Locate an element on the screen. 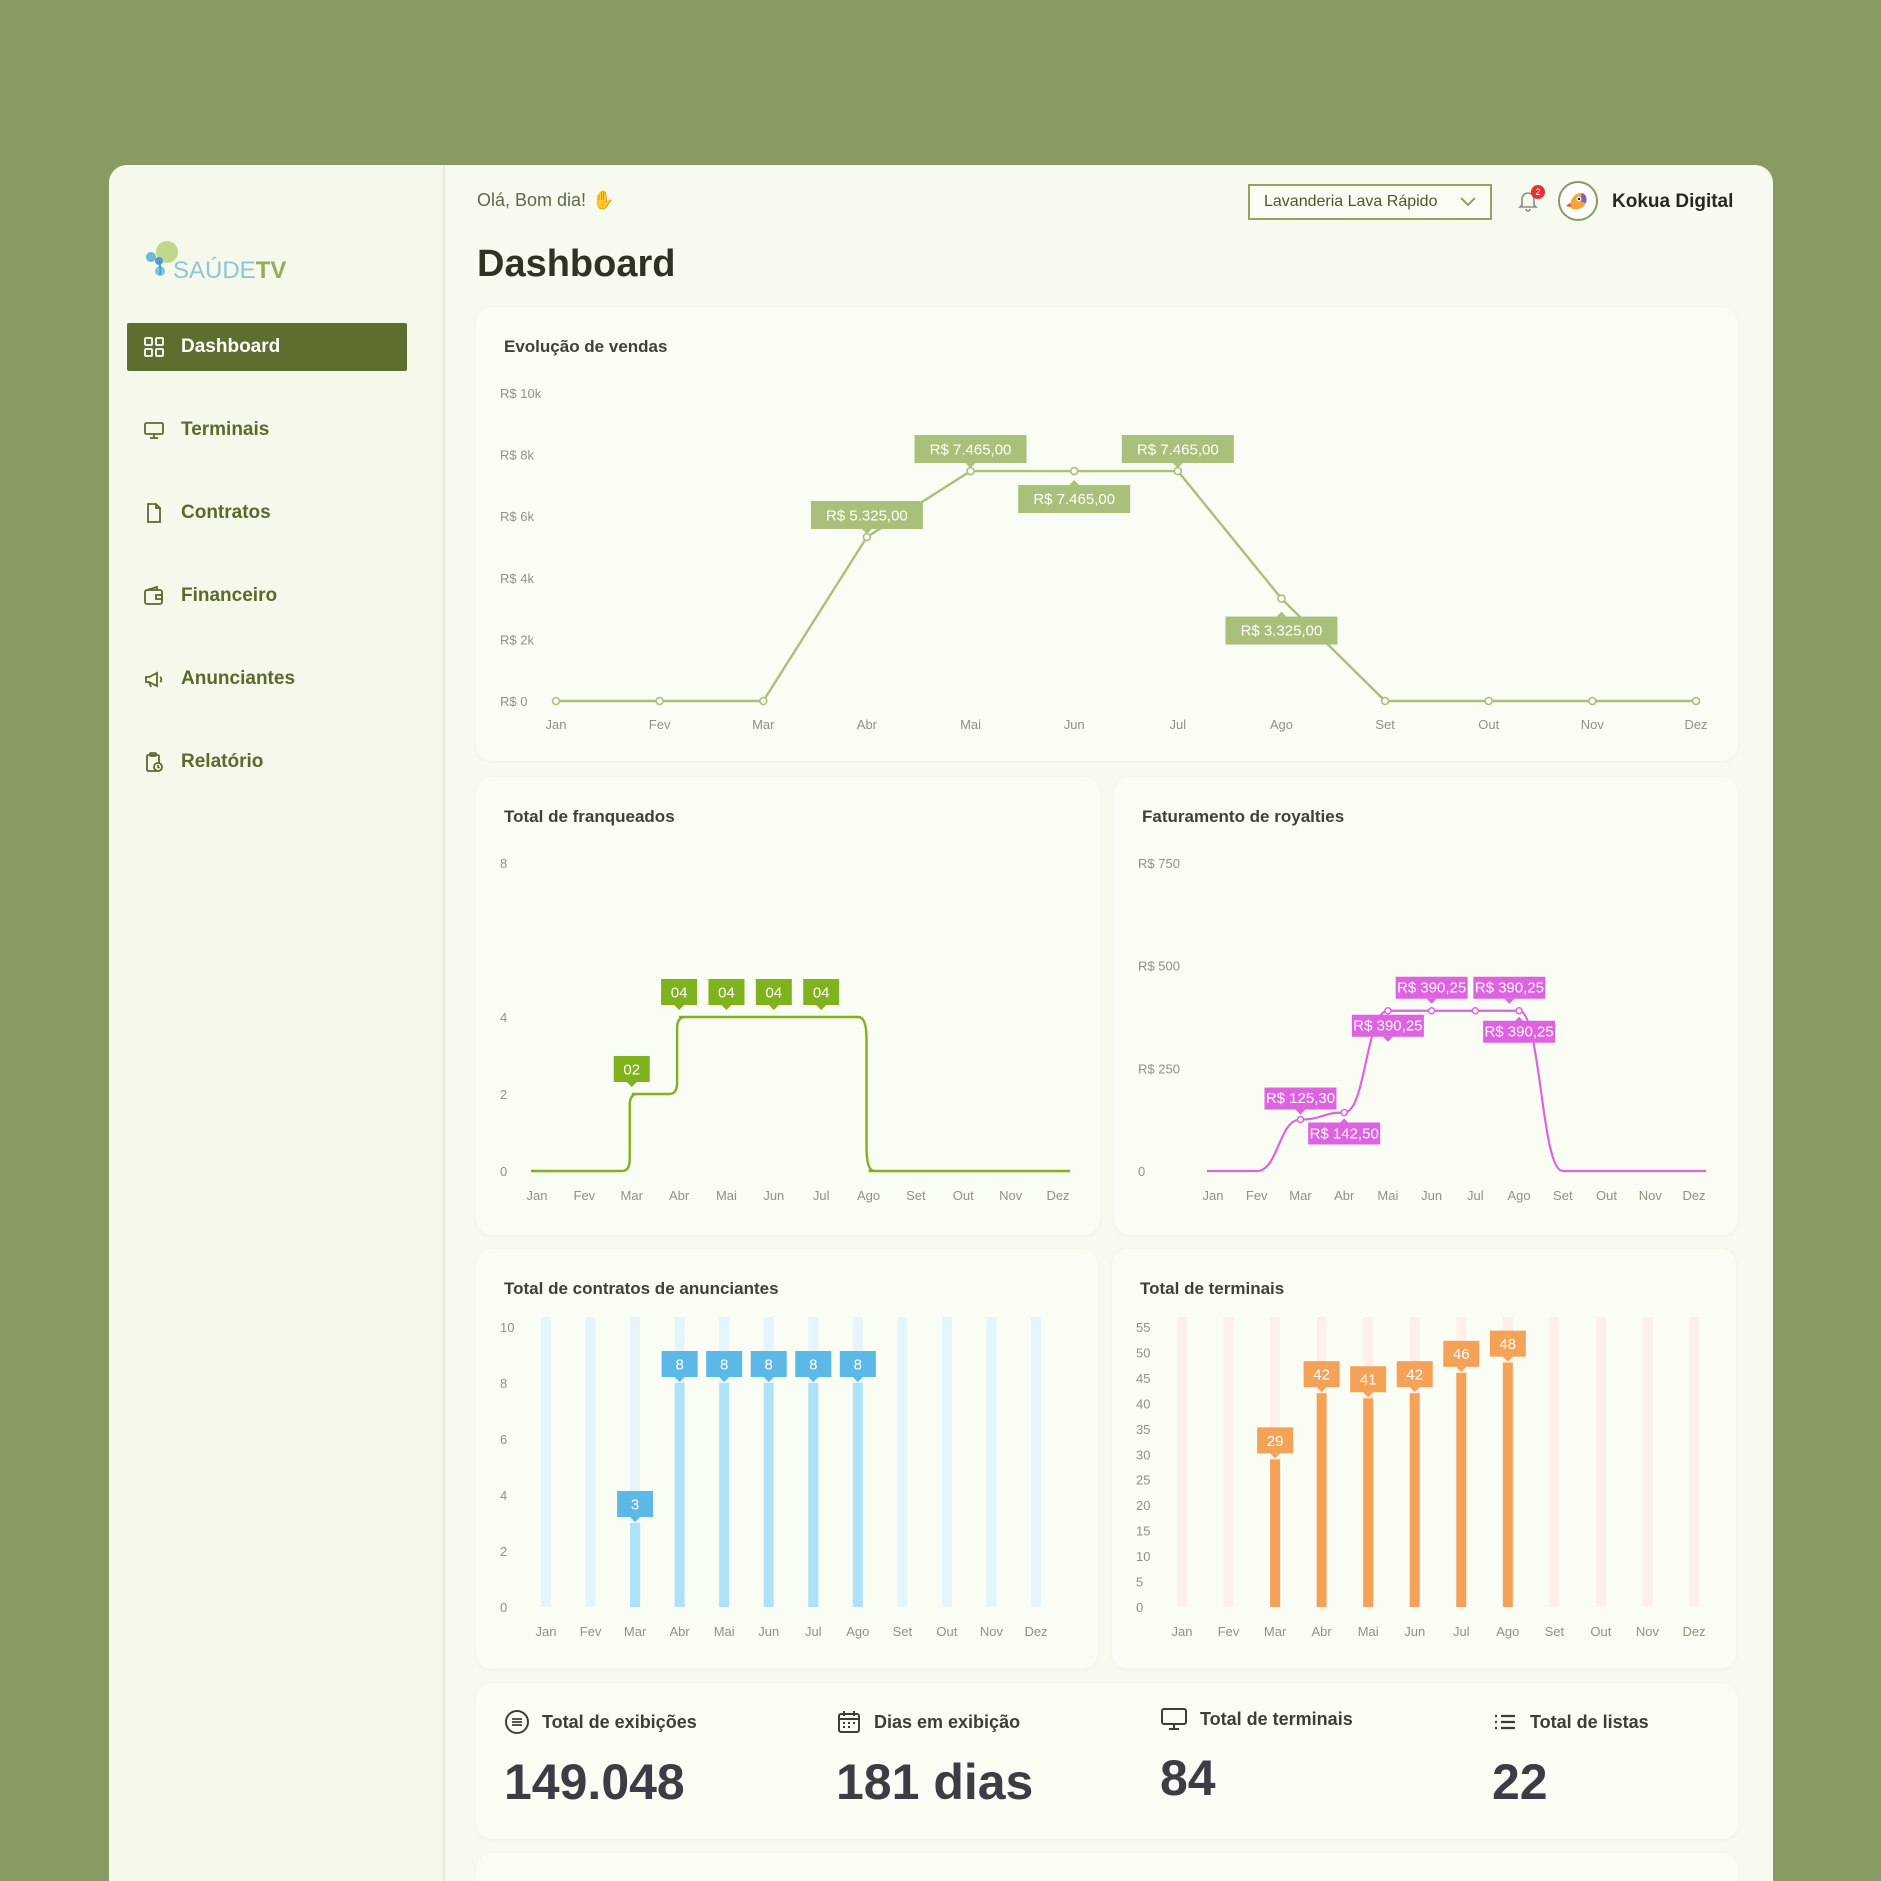 The height and width of the screenshot is (1881, 1881). sidebar-item-terminais: Terminais is located at coordinates (267, 430).